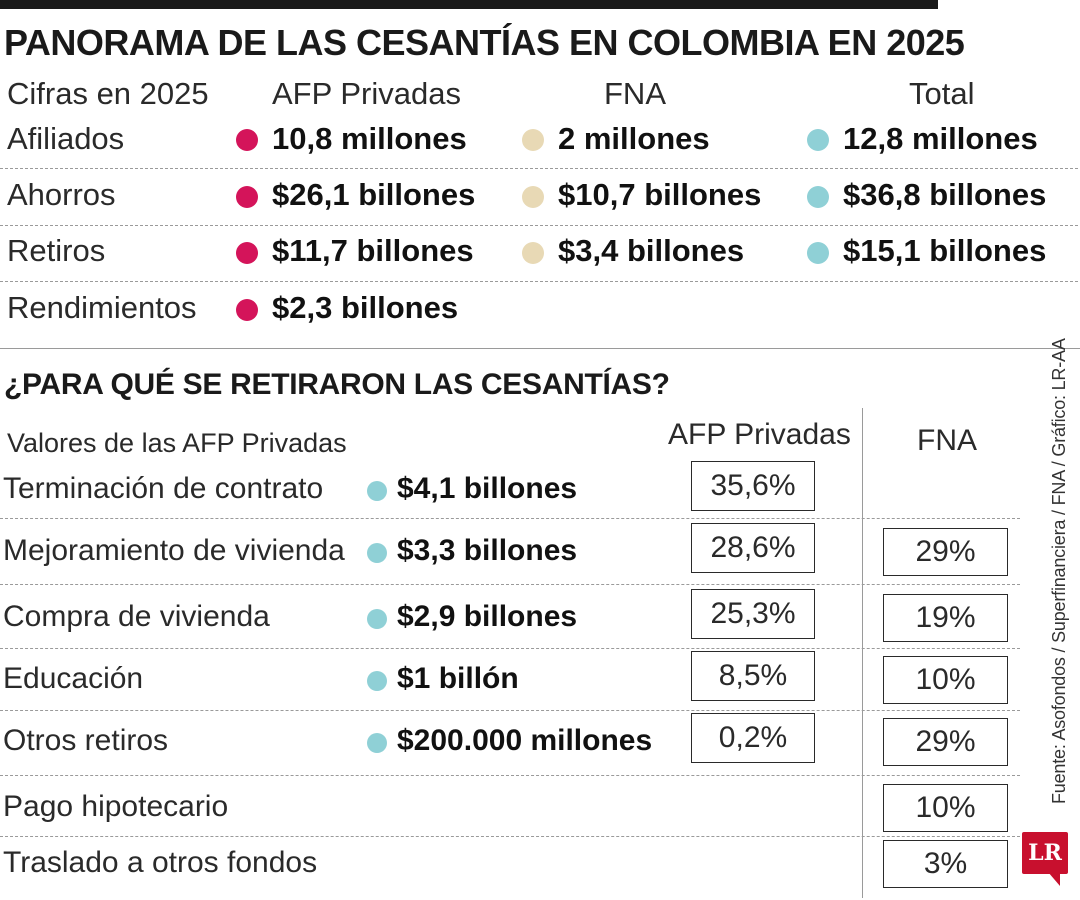 This screenshot has height=900, width=1080. What do you see at coordinates (163, 488) in the screenshot?
I see `retiros-row-label: Terminación de contrato` at bounding box center [163, 488].